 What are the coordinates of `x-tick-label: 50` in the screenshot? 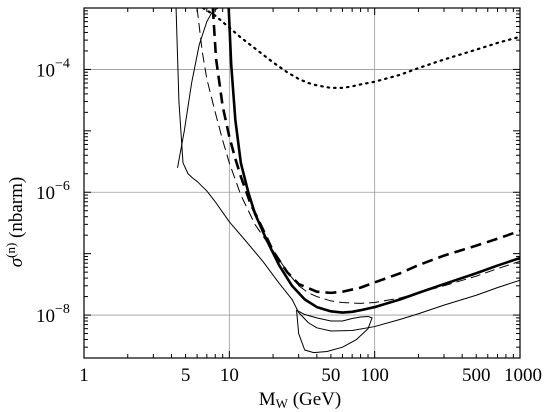 It's located at (330, 375).